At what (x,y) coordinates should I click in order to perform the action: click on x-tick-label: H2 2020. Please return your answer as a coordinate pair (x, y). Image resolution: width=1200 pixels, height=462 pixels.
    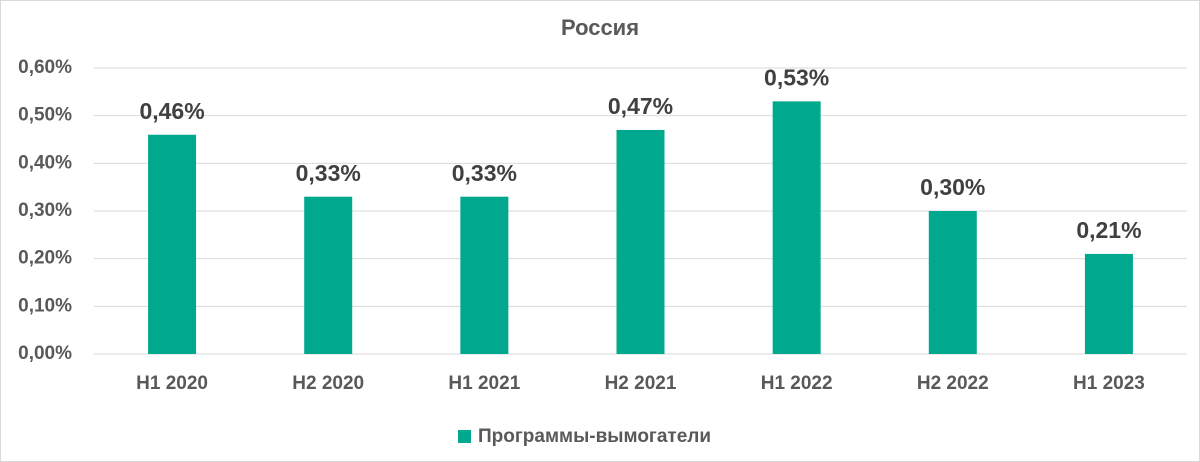
    Looking at the image, I should click on (328, 383).